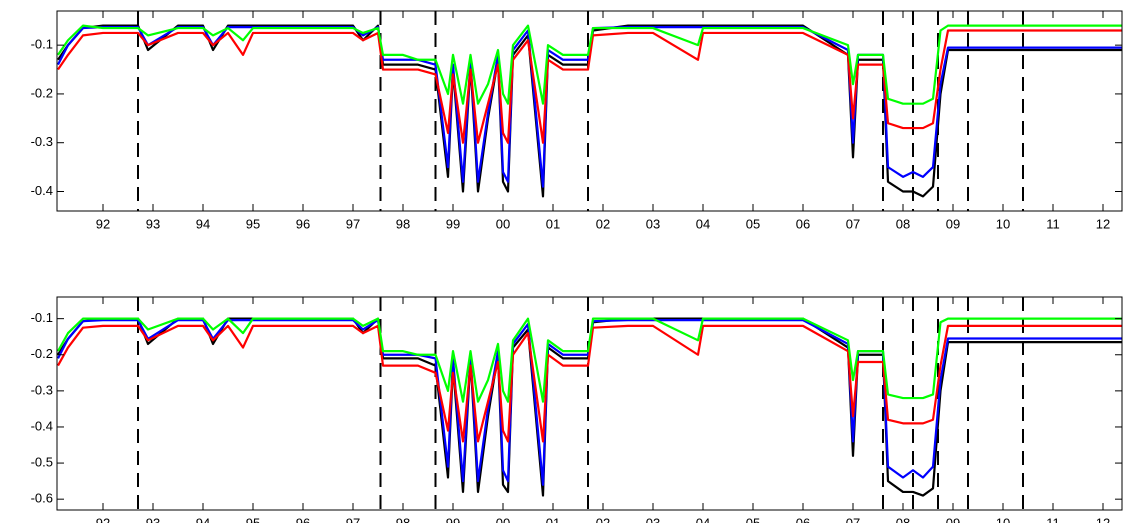 The height and width of the screenshot is (523, 1126). I want to click on y-tick-label: -0.5, so click(42, 462).